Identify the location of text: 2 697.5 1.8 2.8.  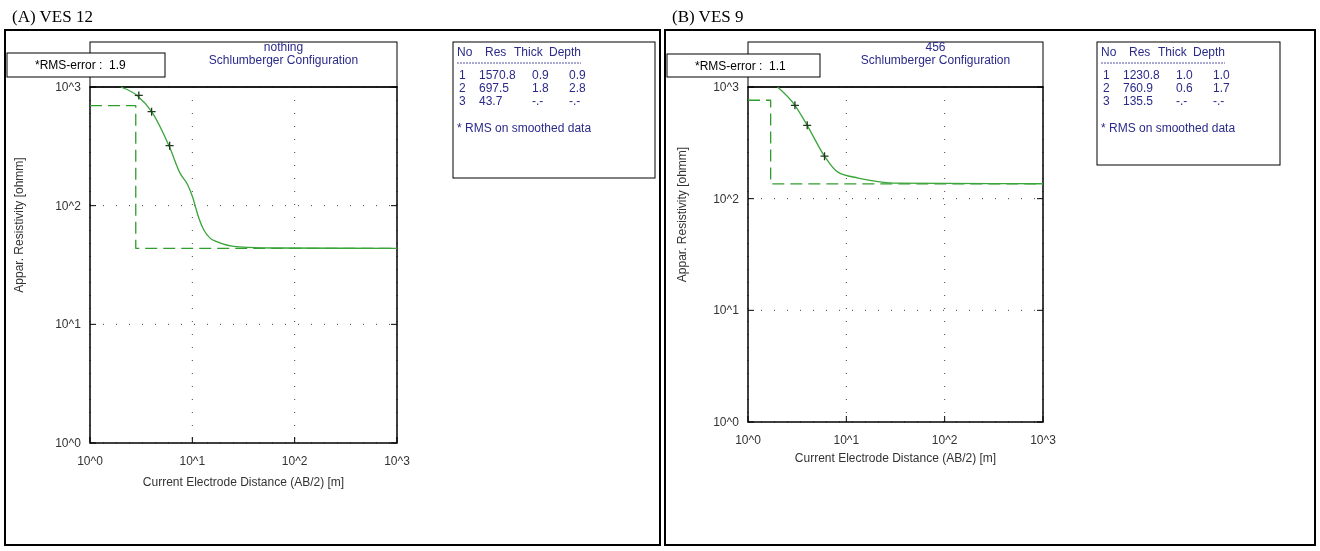
(522, 88).